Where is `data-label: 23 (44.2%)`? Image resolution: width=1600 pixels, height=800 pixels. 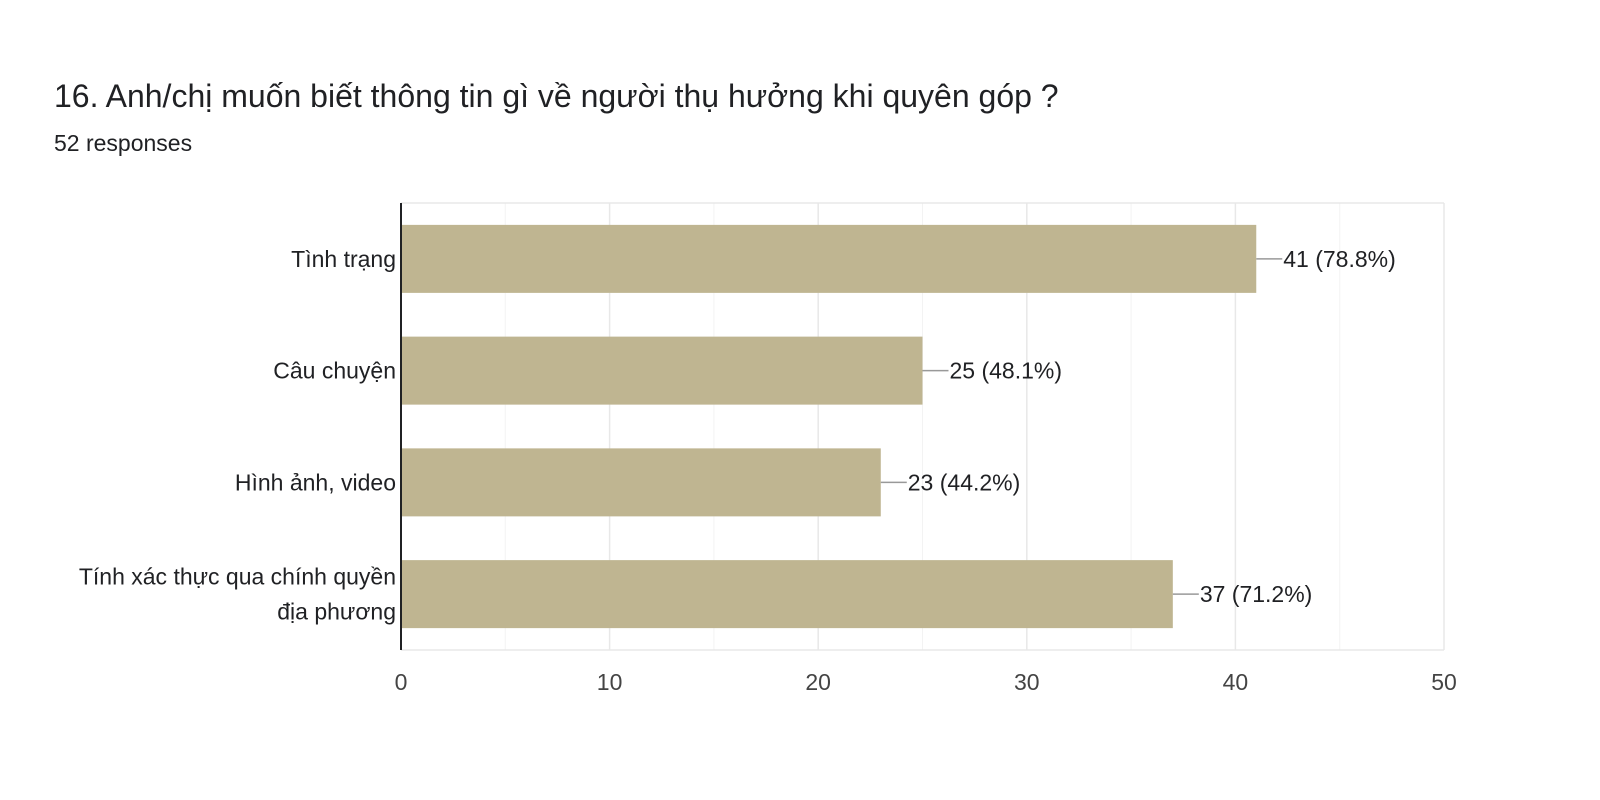
data-label: 23 (44.2%) is located at coordinates (964, 482).